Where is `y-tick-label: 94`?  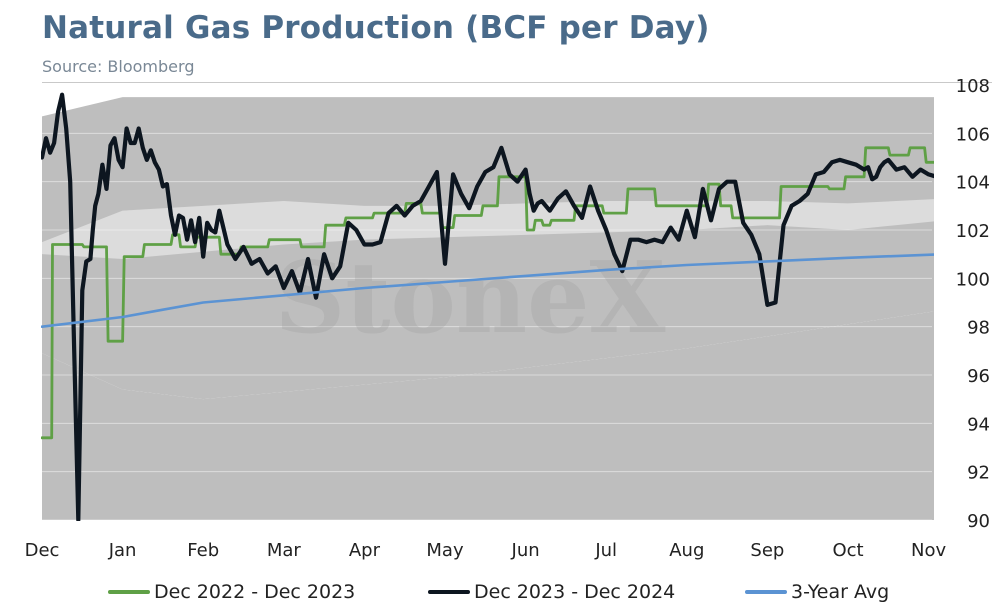 y-tick-label: 94 is located at coordinates (978, 424).